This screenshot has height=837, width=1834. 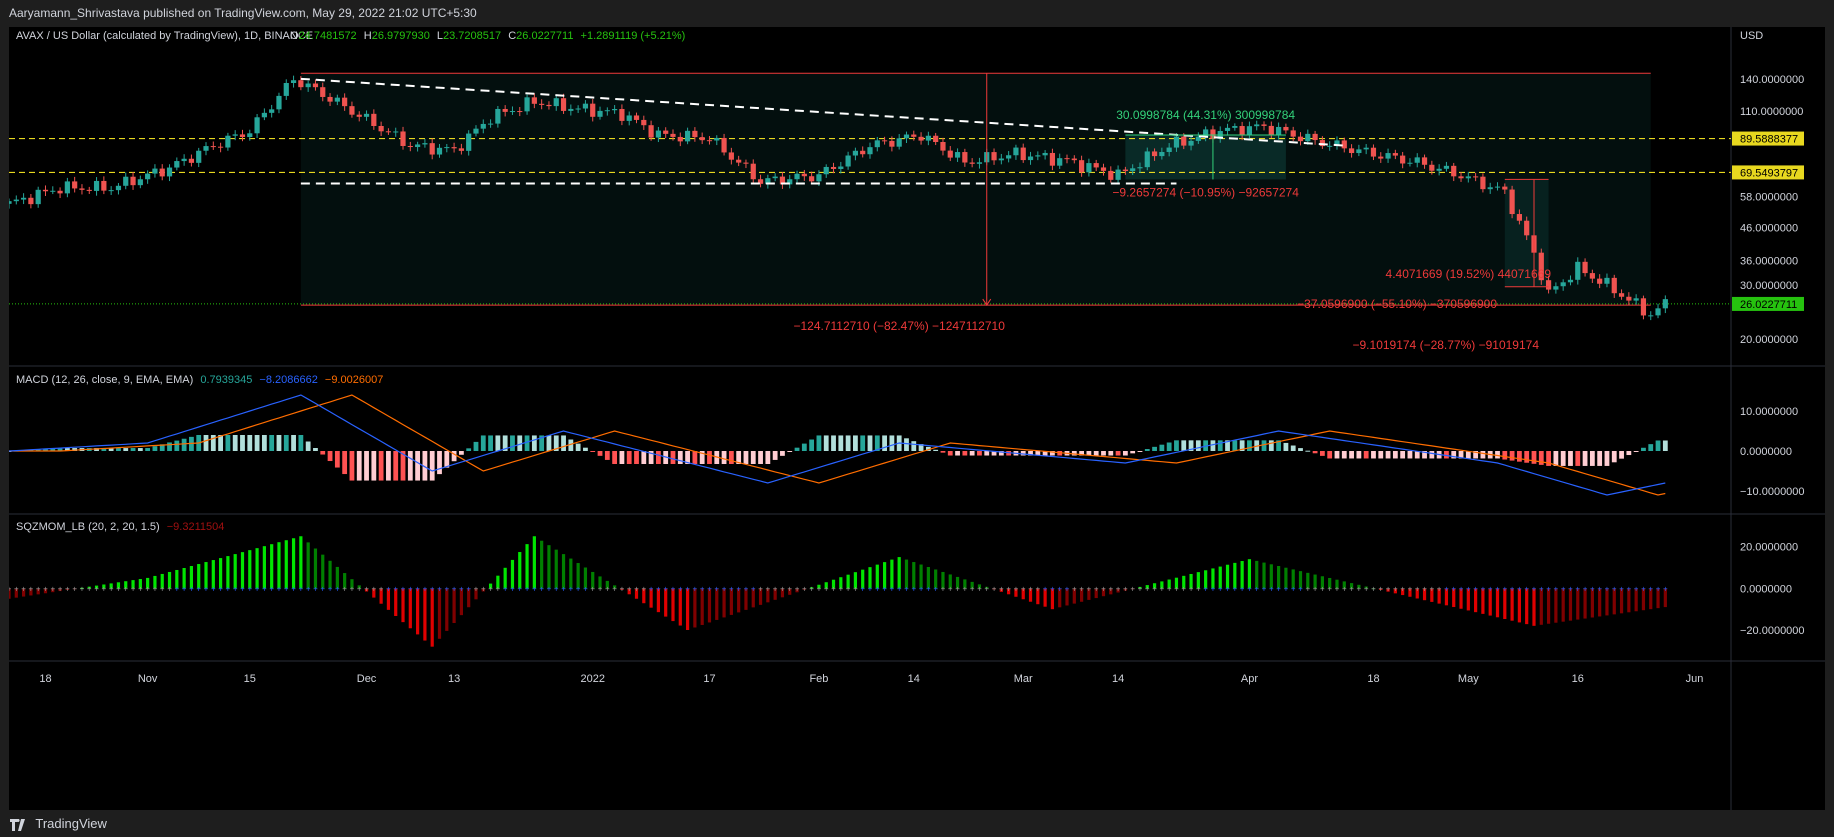 I want to click on last-price-badge, so click(x=1768, y=303).